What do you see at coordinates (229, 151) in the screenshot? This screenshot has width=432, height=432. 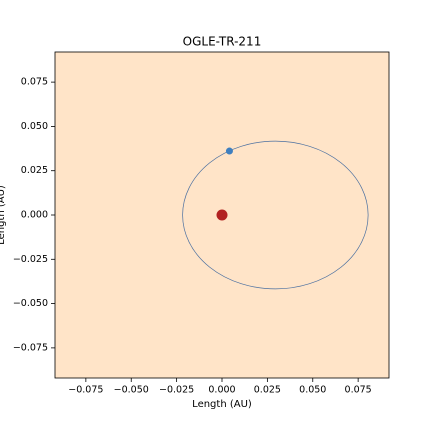 I see `planet` at bounding box center [229, 151].